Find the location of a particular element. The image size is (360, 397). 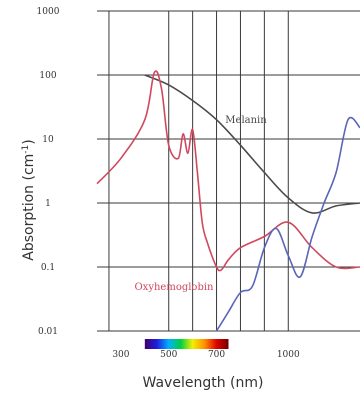

x-tick-label: 500 is located at coordinates (168, 355).